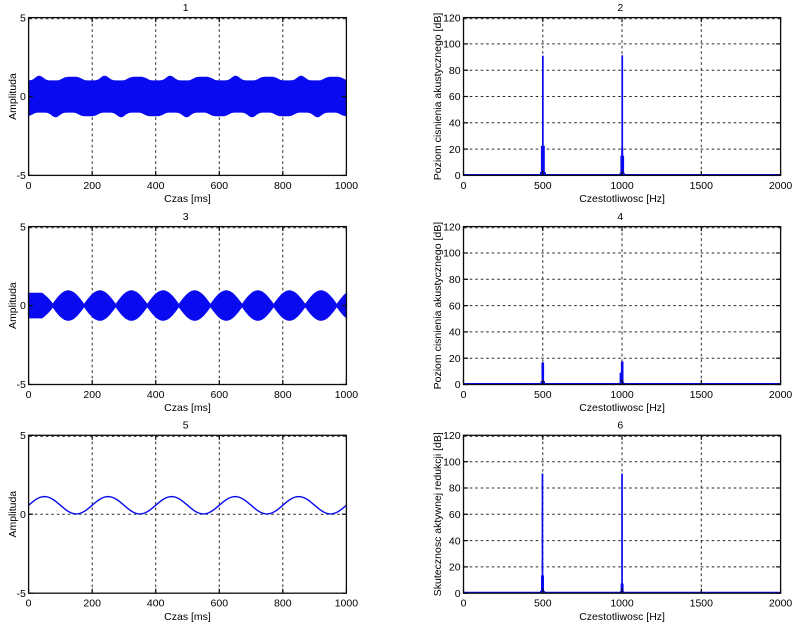  Describe the element at coordinates (620, 8) in the screenshot. I see `svg-text: 2` at that location.